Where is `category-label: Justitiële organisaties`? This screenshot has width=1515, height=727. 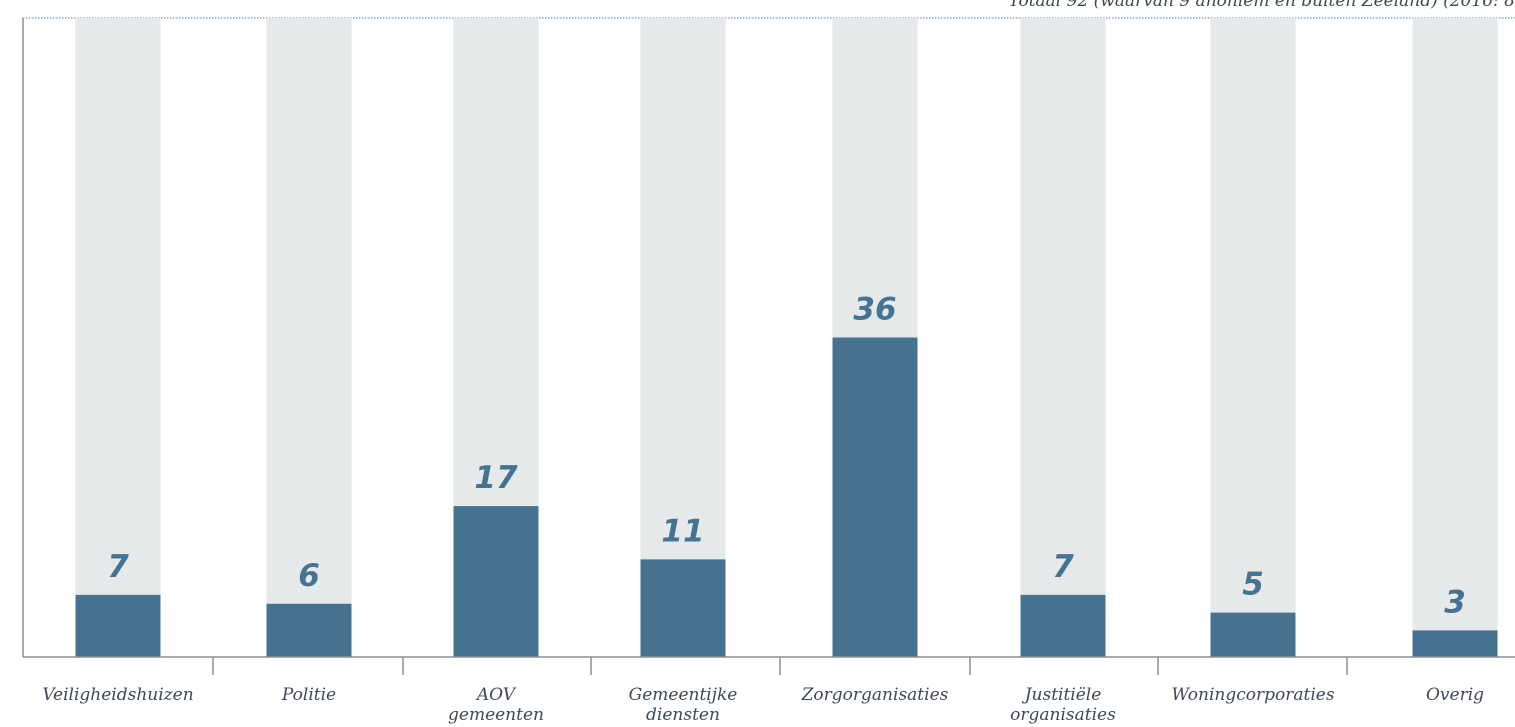
category-label: Justitiële organisaties is located at coordinates (1063, 705).